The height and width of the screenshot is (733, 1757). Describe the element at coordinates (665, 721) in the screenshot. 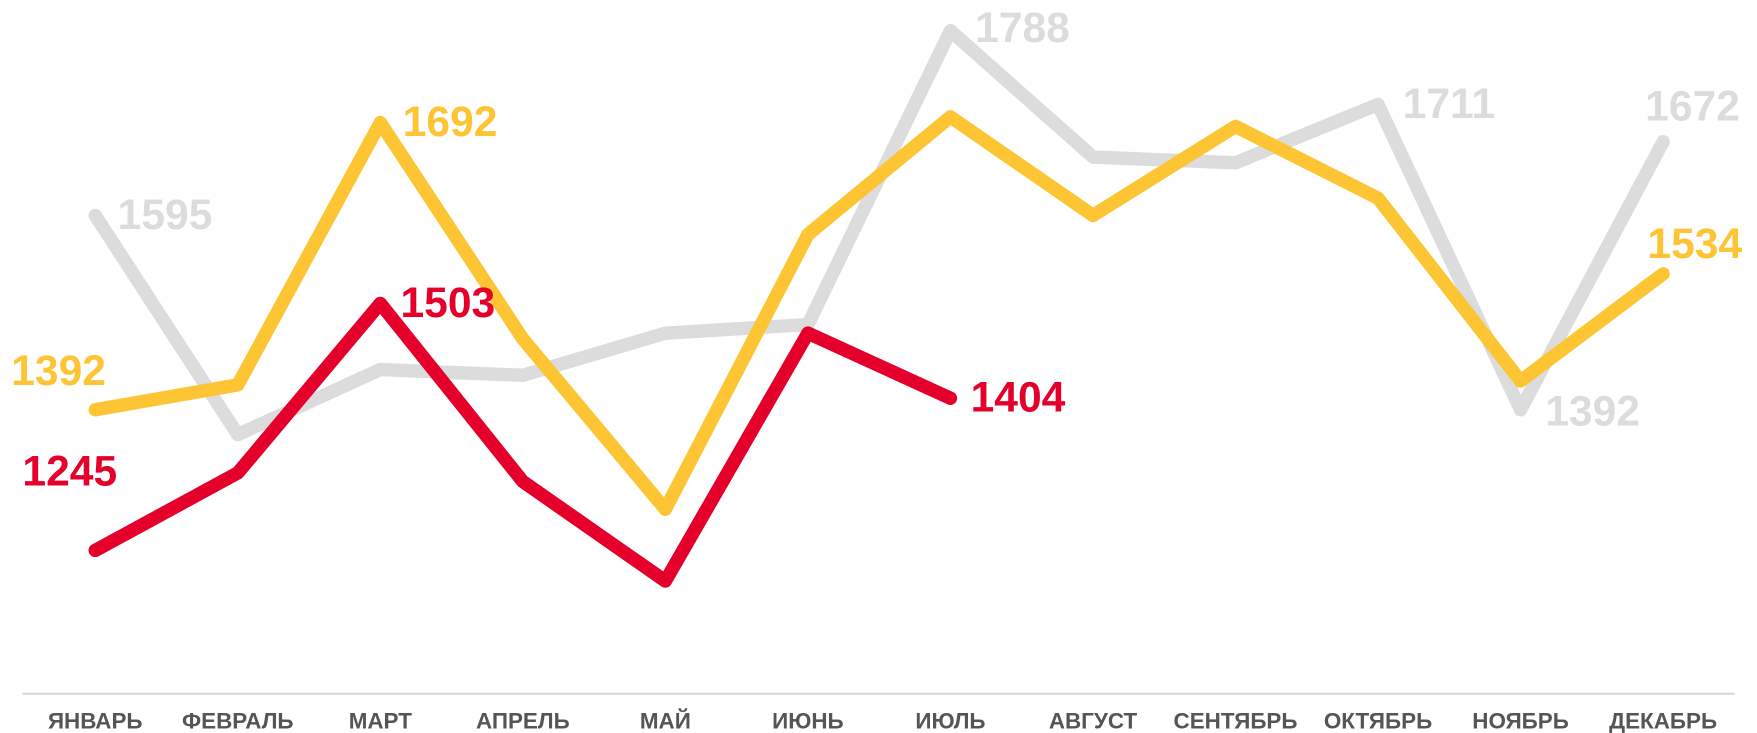

I see `x-tick-label: МАЙ` at that location.